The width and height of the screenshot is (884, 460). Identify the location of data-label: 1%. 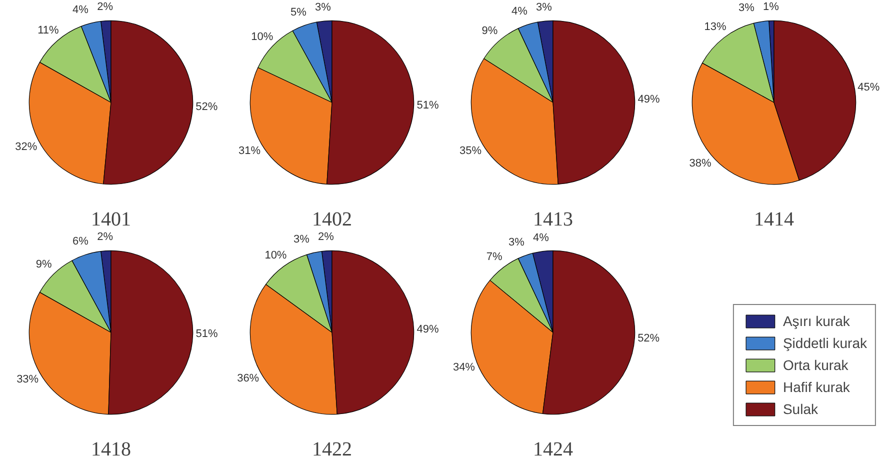
(771, 7).